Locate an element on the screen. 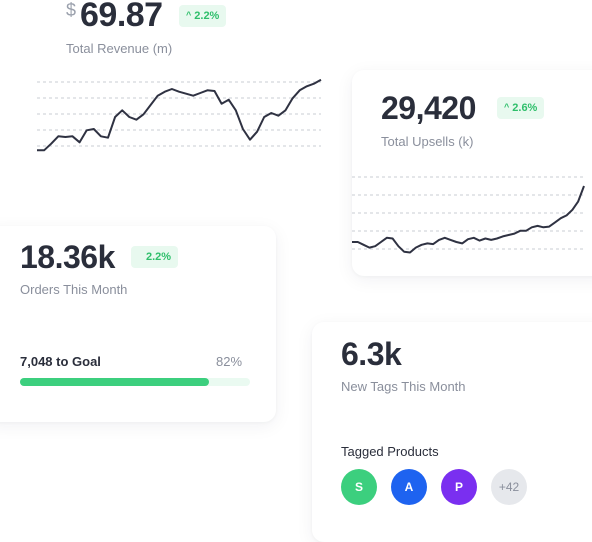 This screenshot has width=592, height=542. upsells-line is located at coordinates (468, 219).